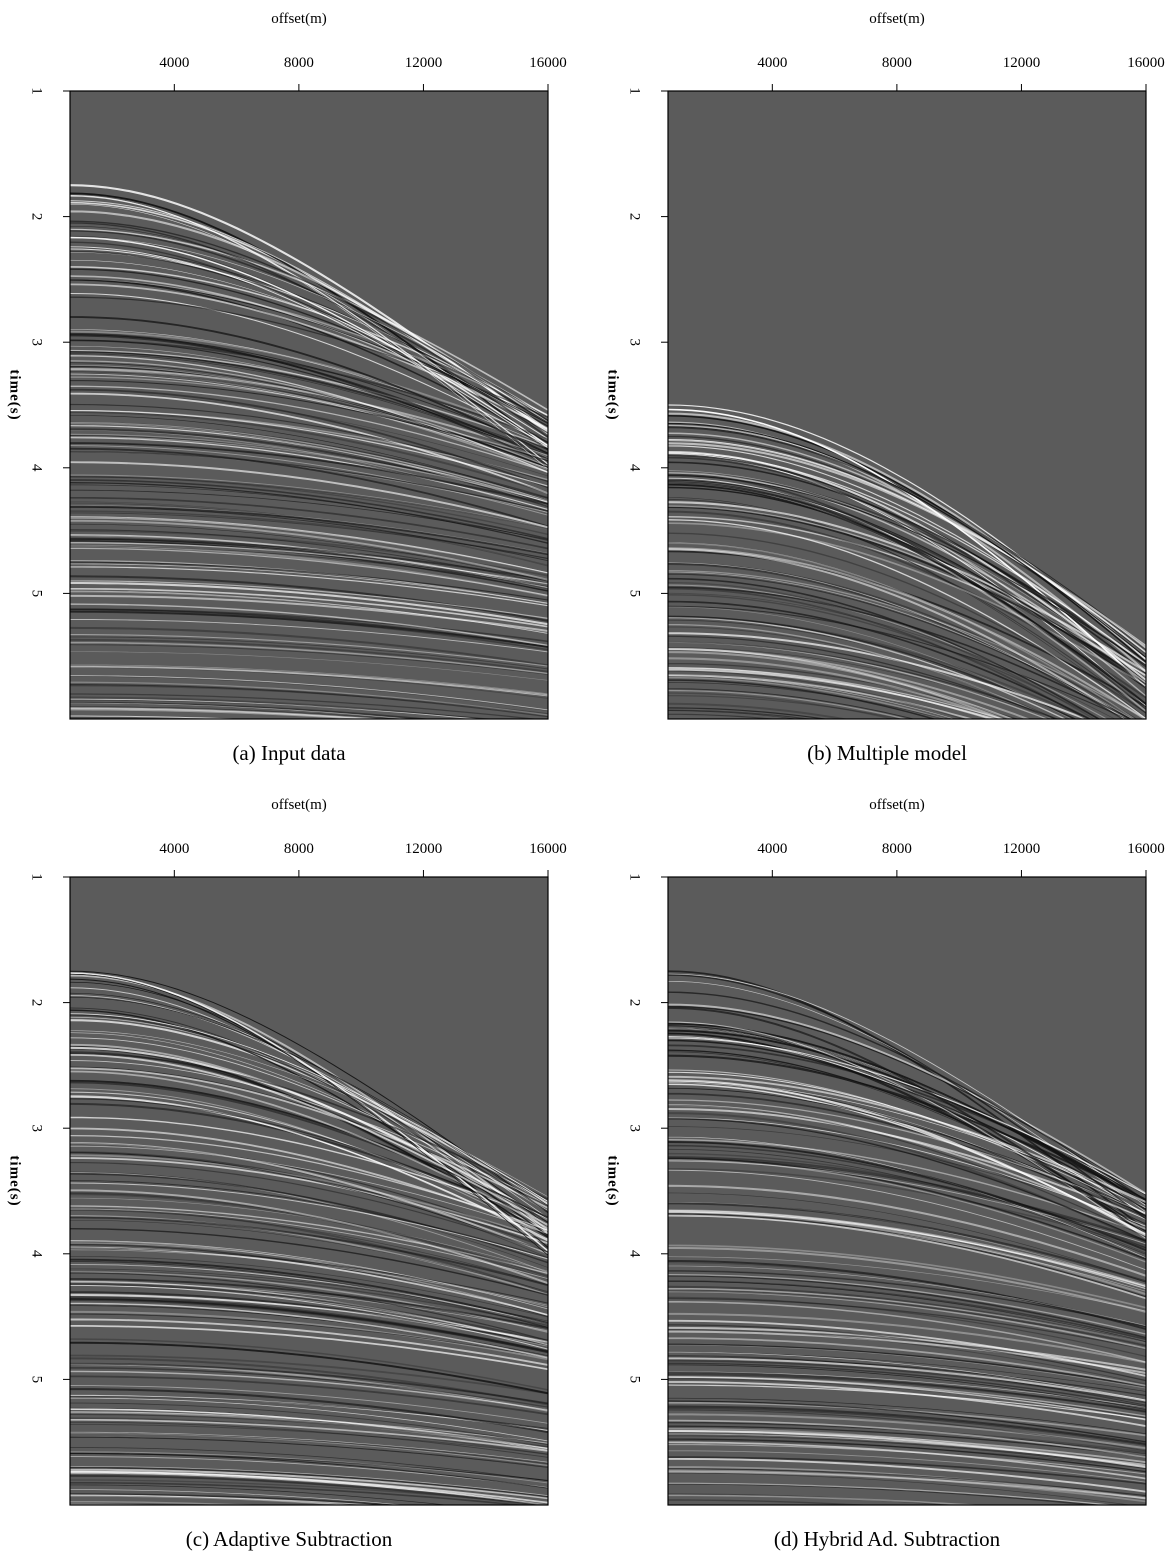  I want to click on x-tick-label: 8000, so click(897, 63).